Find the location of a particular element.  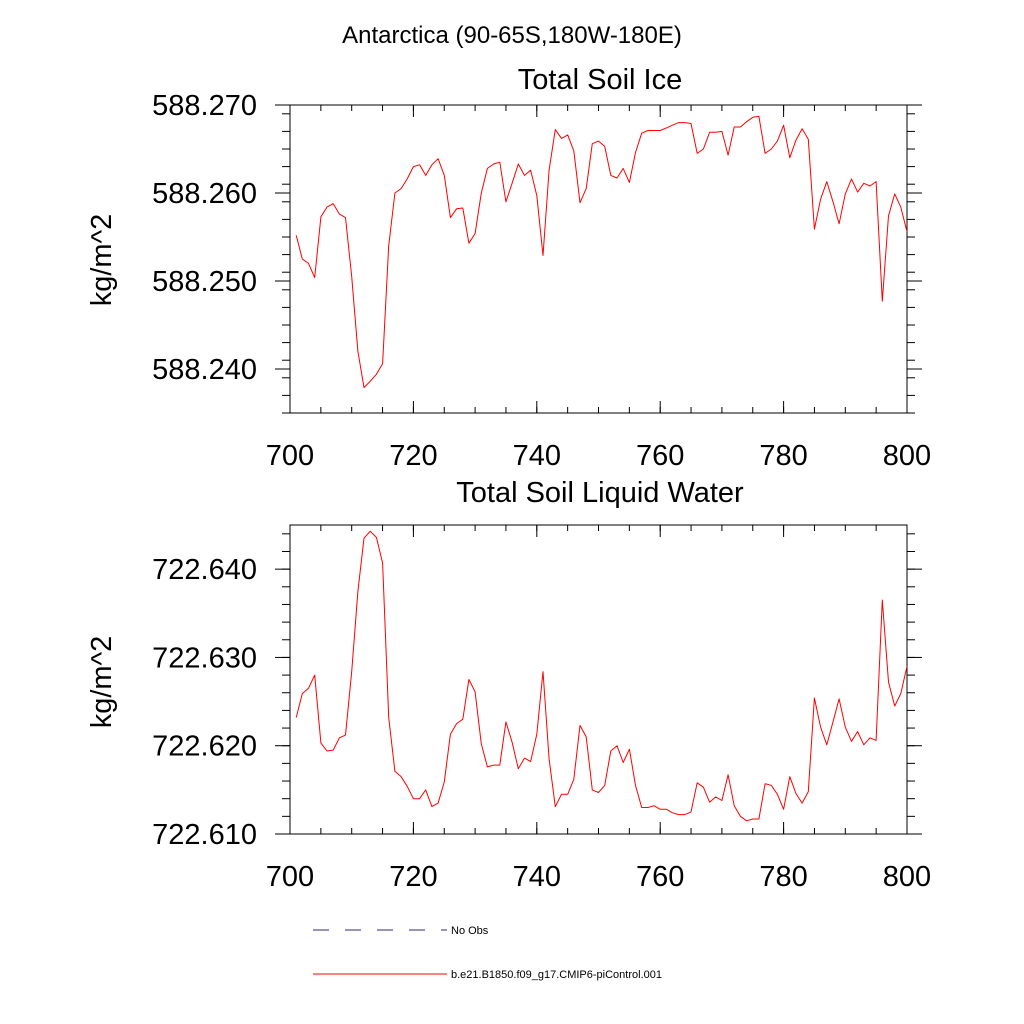

y-tick-label: 588.260 is located at coordinates (204, 194).